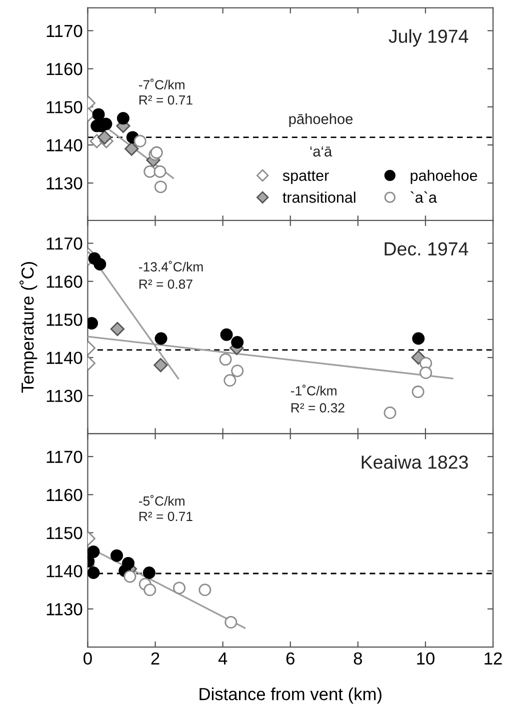 The height and width of the screenshot is (711, 505). What do you see at coordinates (423, 197) in the screenshot?
I see `legend-label: `a`a` at bounding box center [423, 197].